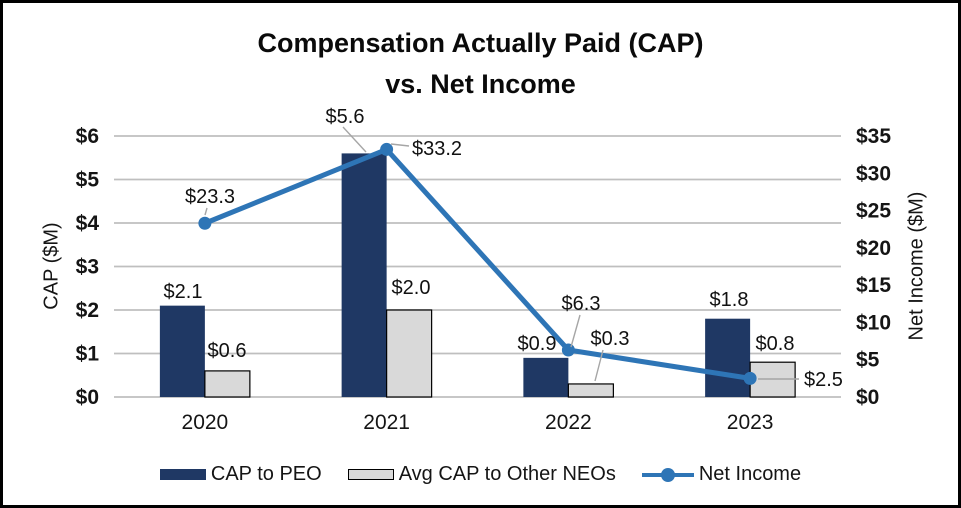 Image resolution: width=961 pixels, height=508 pixels. Describe the element at coordinates (88, 354) in the screenshot. I see `left-axis-tick-label: $1` at that location.